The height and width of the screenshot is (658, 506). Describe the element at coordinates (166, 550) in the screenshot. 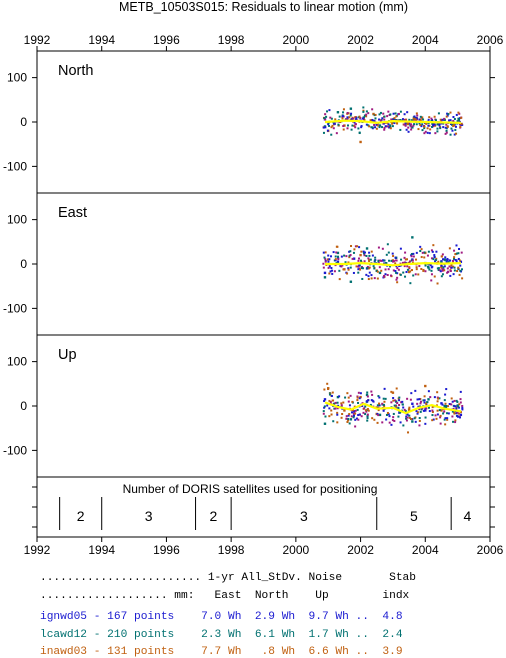

I see `x-tick-label-bottom-2: 1996` at that location.